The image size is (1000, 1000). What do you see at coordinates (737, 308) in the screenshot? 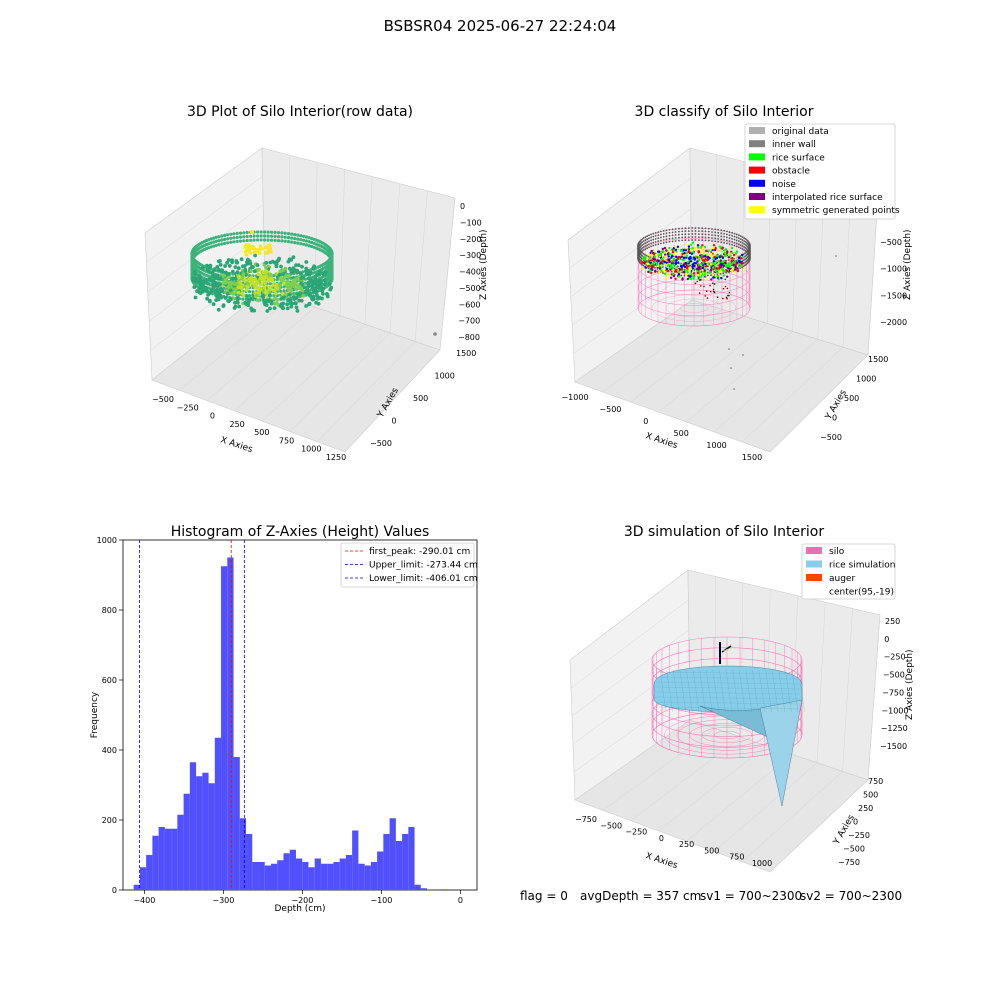
I see `p2-classified-points` at bounding box center [737, 308].